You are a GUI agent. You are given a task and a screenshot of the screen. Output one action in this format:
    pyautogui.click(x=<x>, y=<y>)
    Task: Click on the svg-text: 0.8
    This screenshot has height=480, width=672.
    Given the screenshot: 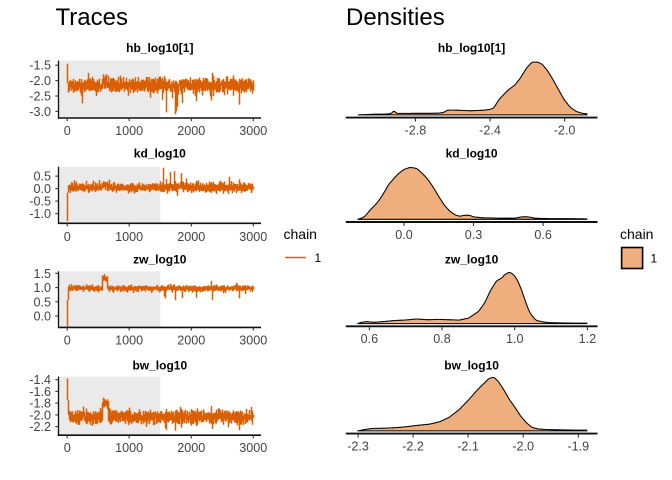 What is the action you would take?
    pyautogui.click(x=442, y=339)
    